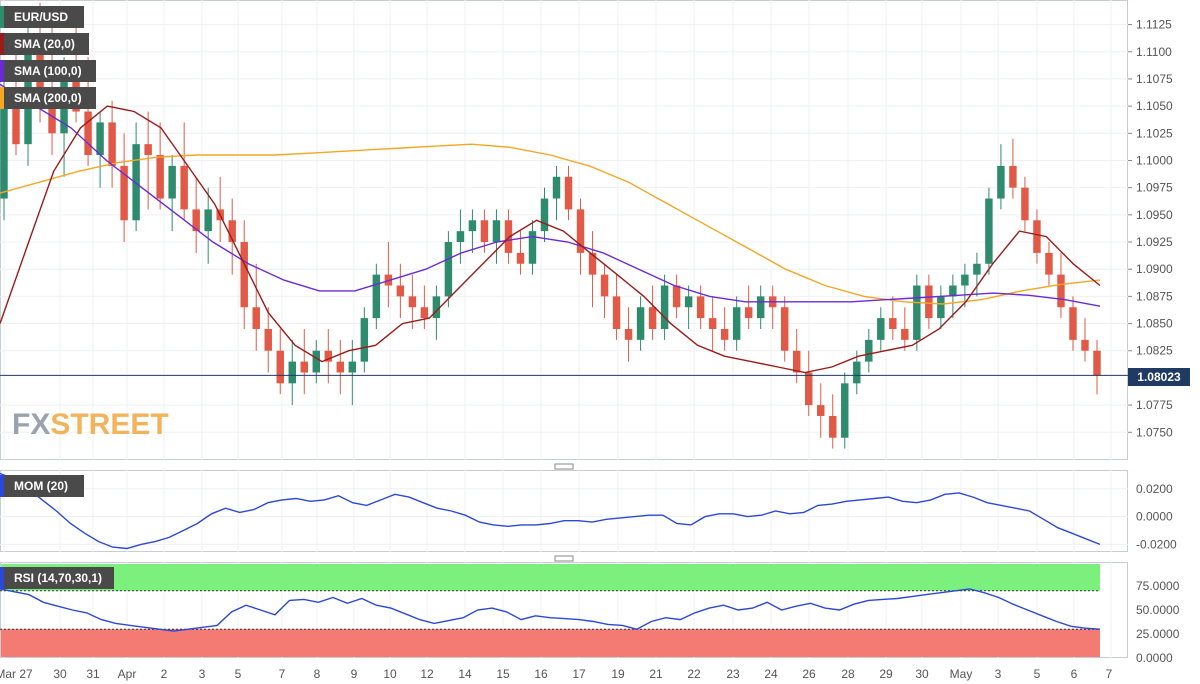 The width and height of the screenshot is (1200, 684). Describe the element at coordinates (1154, 188) in the screenshot. I see `price-tick-label: 1.0975` at that location.